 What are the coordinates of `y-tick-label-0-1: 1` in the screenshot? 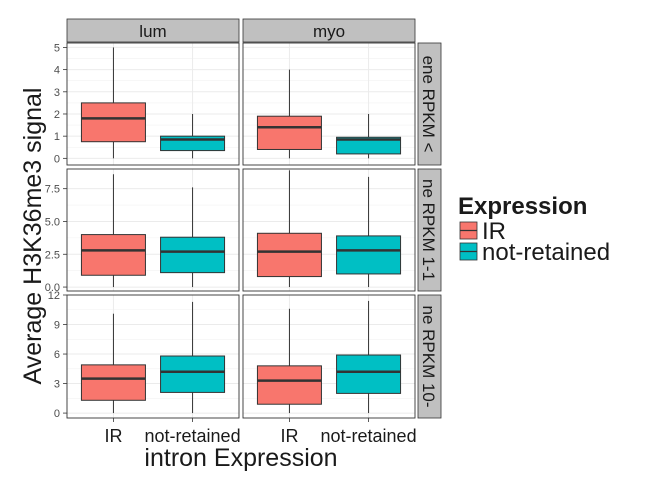 It's located at (57, 137).